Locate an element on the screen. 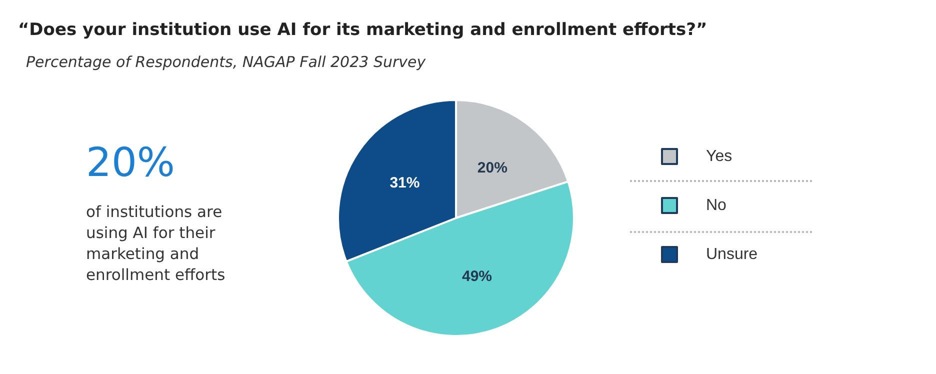  text: of institutions are using AI for their marketing and enrollment efforts is located at coordinates (156, 244).